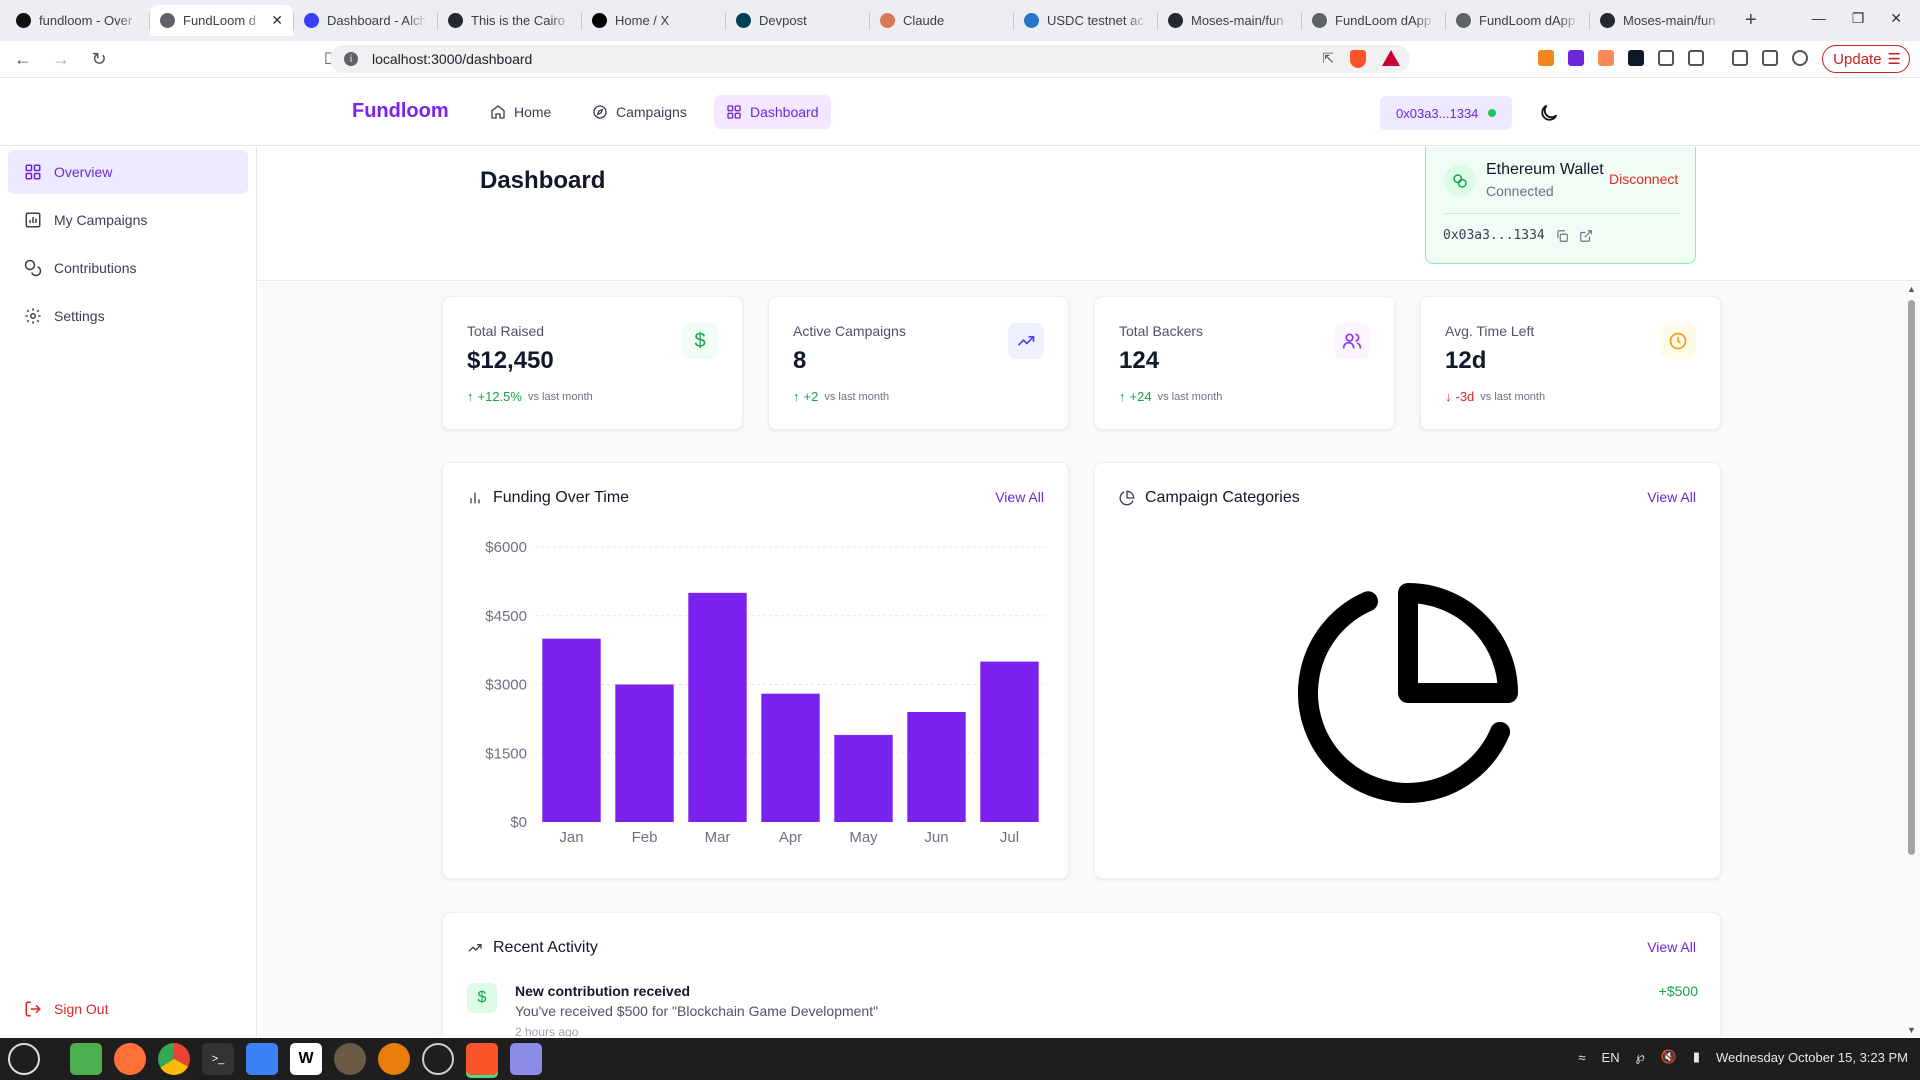 The height and width of the screenshot is (1080, 1920). Describe the element at coordinates (941, 20) in the screenshot. I see `browser-tab: Claude` at that location.